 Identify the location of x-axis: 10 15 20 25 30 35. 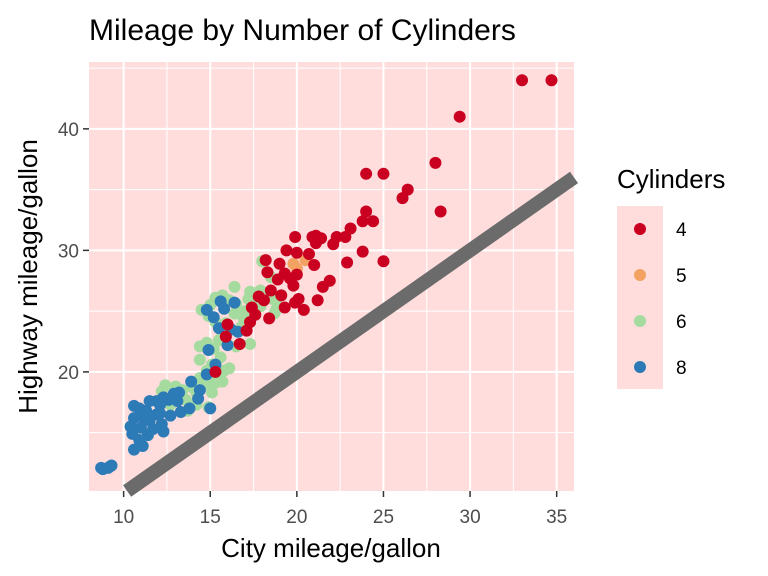
(340, 509).